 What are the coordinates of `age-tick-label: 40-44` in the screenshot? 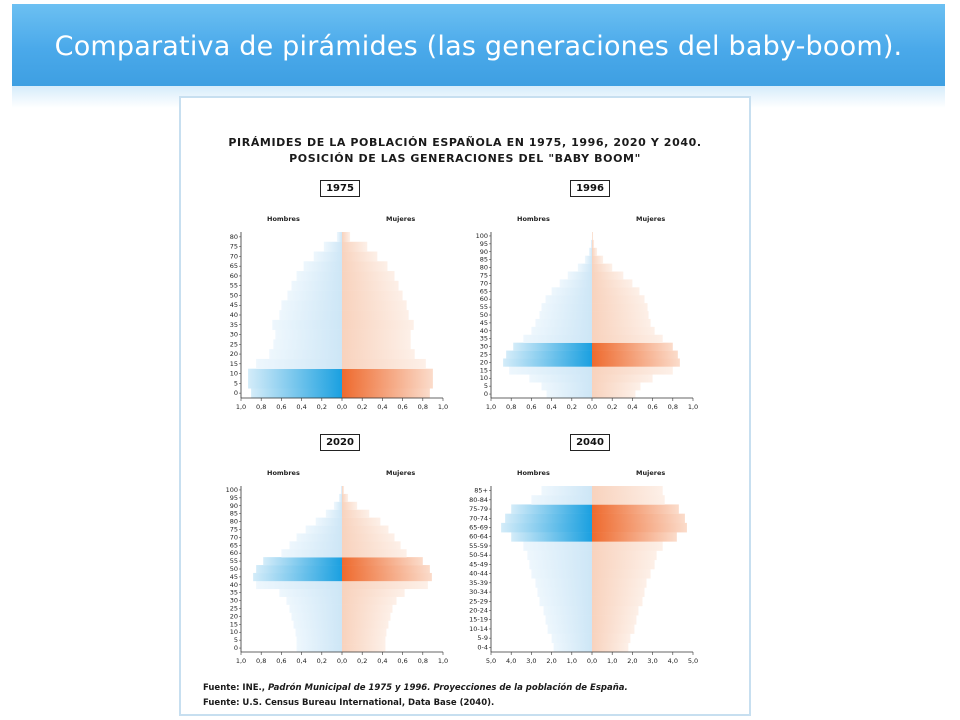 It's located at (478, 574).